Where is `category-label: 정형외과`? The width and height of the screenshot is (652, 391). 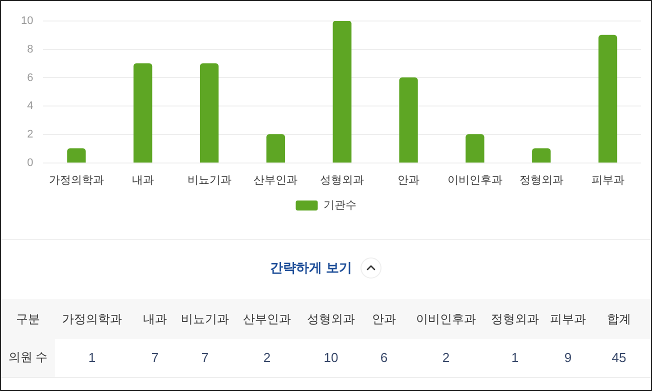
category-label: 정형외과 is located at coordinates (515, 319).